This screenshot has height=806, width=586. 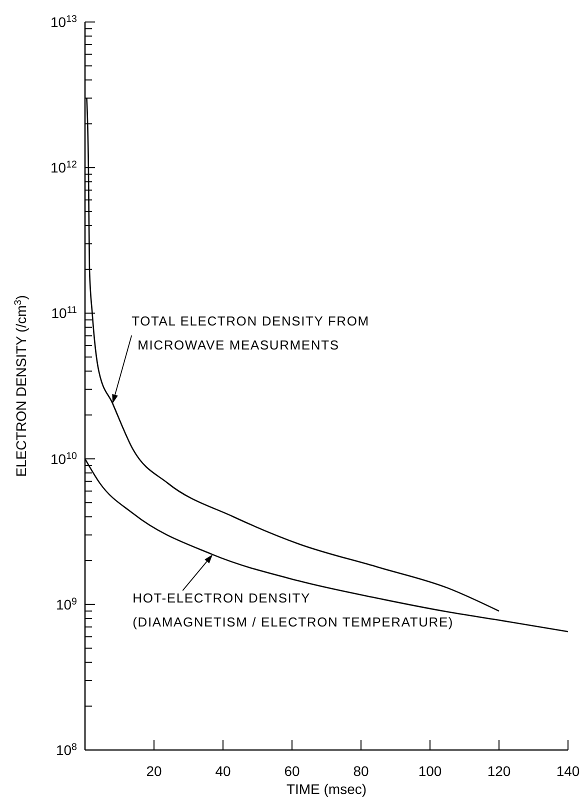 What do you see at coordinates (251, 332) in the screenshot?
I see `annotation: TOTAL ELECTRON DENSITY FROM MICROWAVE MEASURMENTS` at bounding box center [251, 332].